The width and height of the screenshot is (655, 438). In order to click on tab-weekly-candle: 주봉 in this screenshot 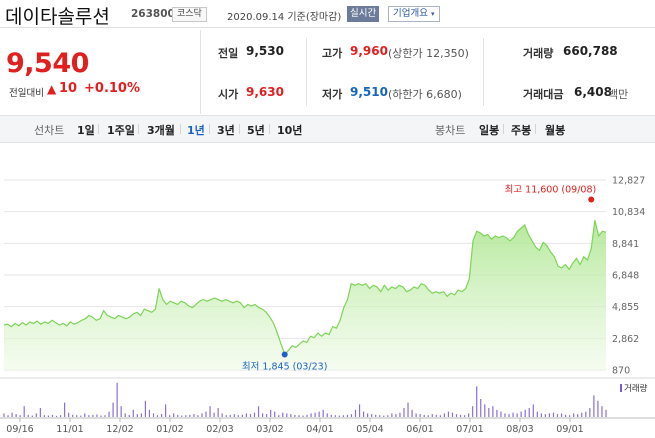, I will do `click(521, 130)`.